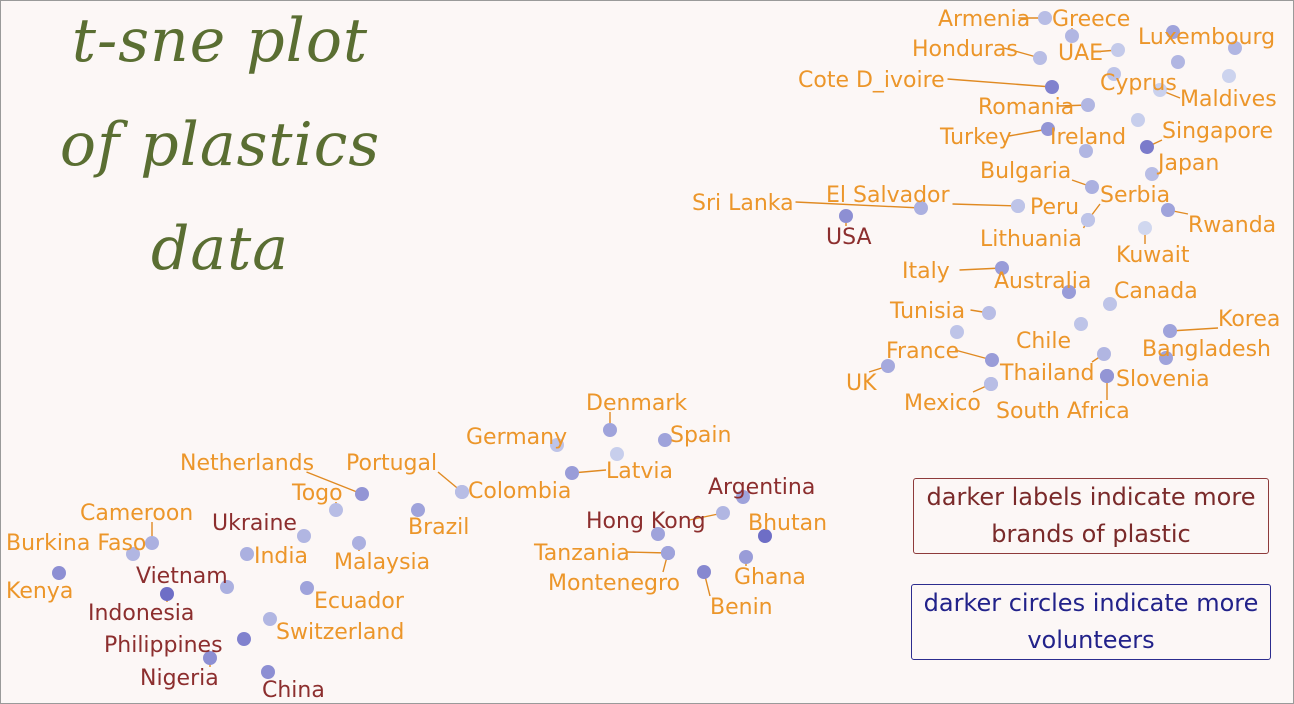 This screenshot has width=1294, height=704. What do you see at coordinates (220, 249) in the screenshot?
I see `chart-title-line-3: data` at bounding box center [220, 249].